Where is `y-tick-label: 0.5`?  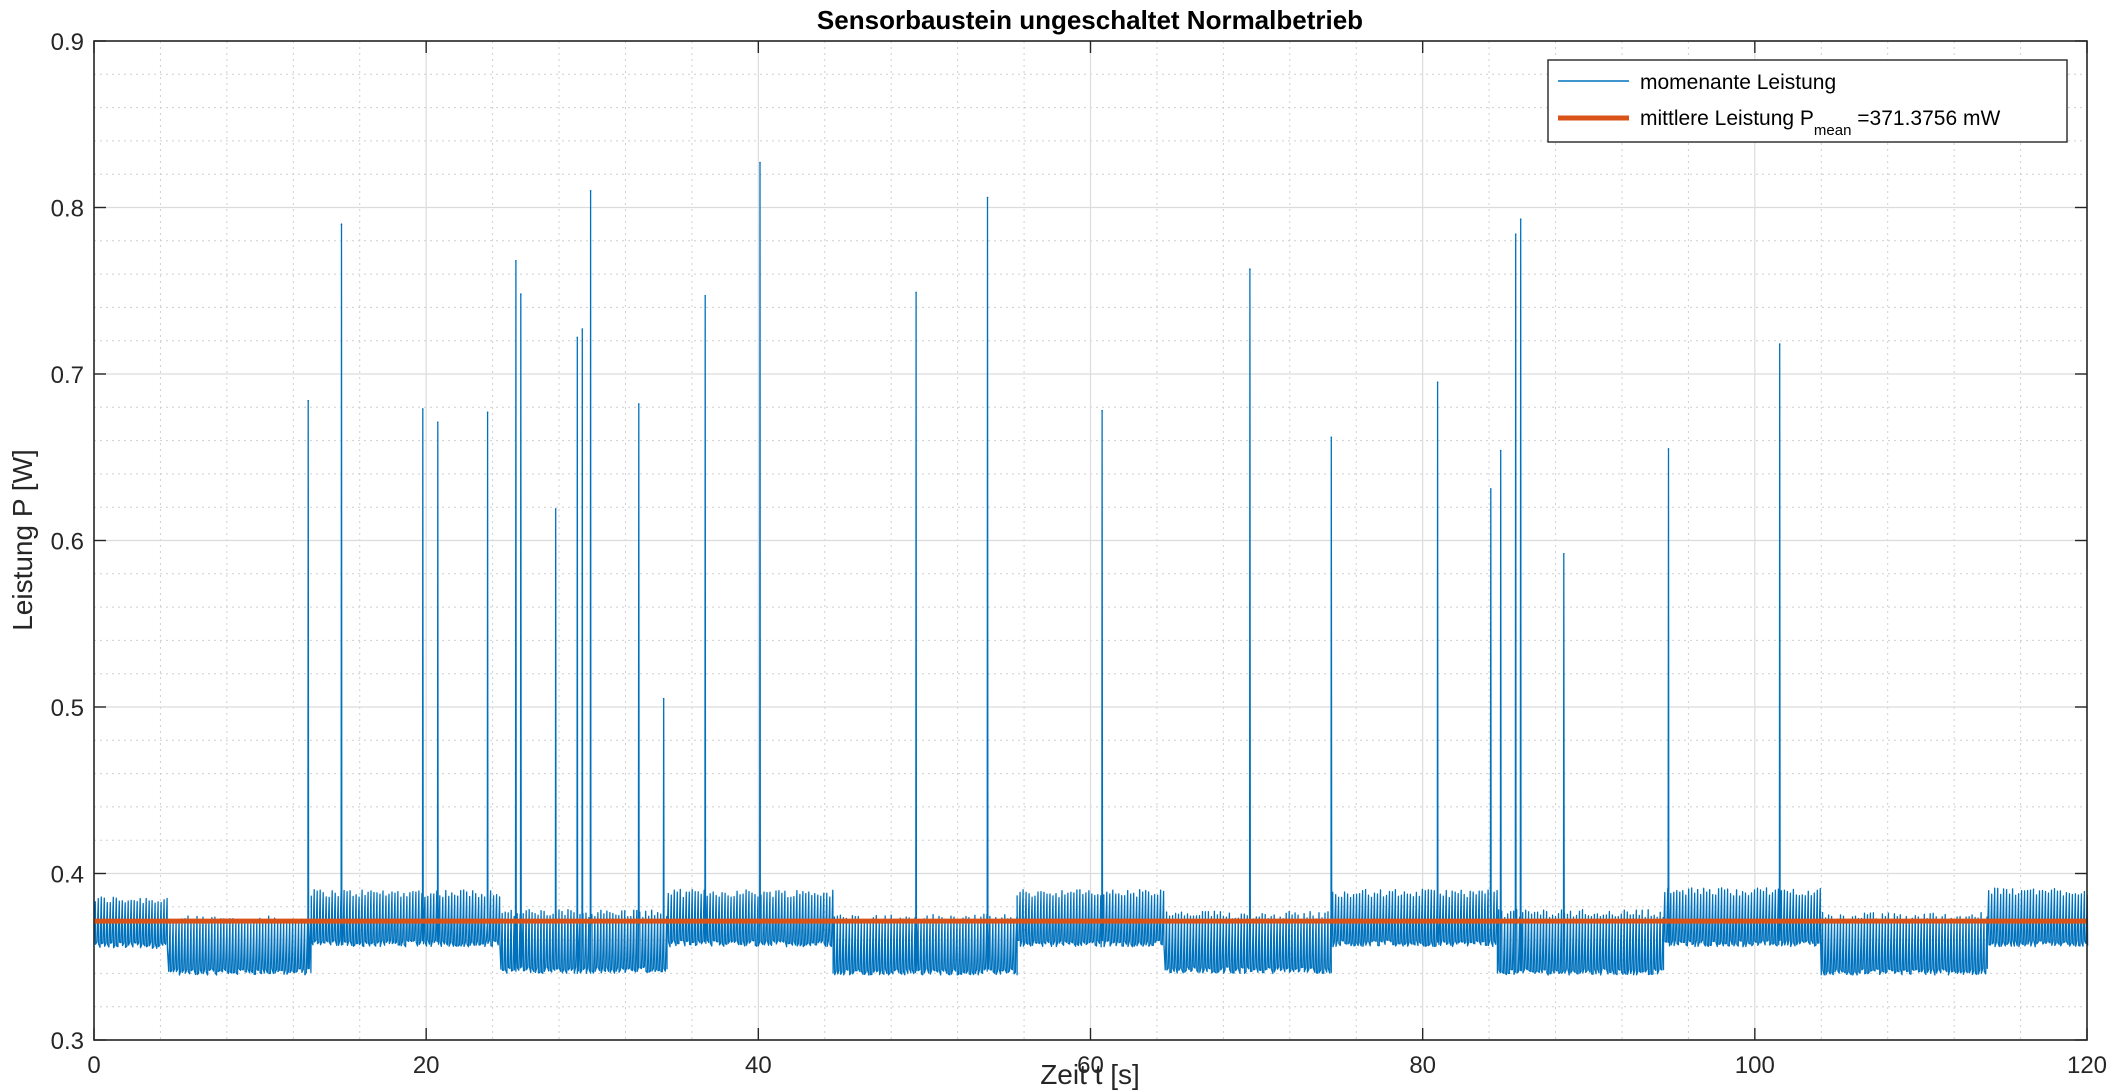 y-tick-label: 0.5 is located at coordinates (67, 708).